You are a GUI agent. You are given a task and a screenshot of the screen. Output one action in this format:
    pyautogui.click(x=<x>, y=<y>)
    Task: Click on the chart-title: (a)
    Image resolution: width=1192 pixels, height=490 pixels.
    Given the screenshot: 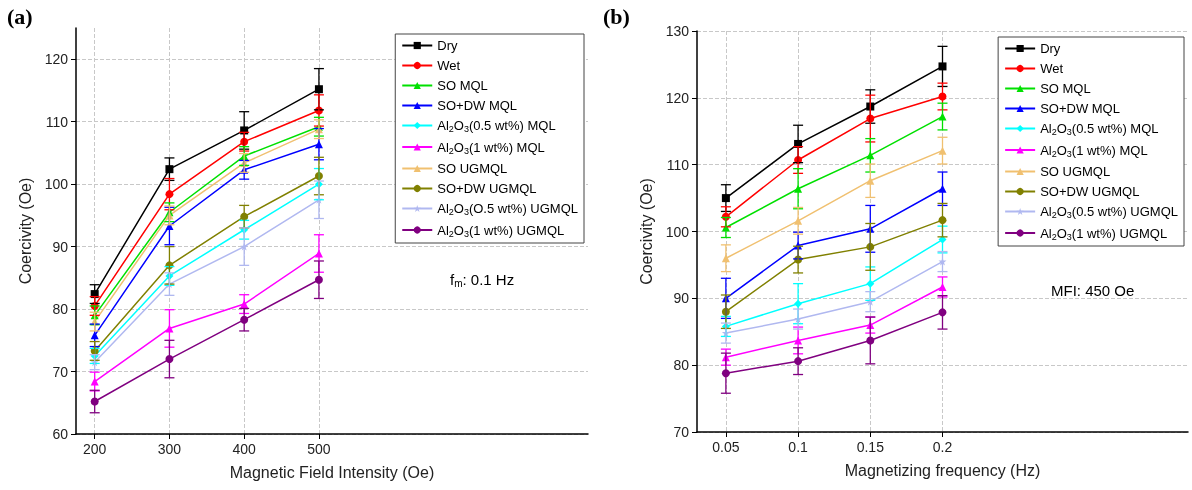 What is the action you would take?
    pyautogui.click(x=20, y=16)
    